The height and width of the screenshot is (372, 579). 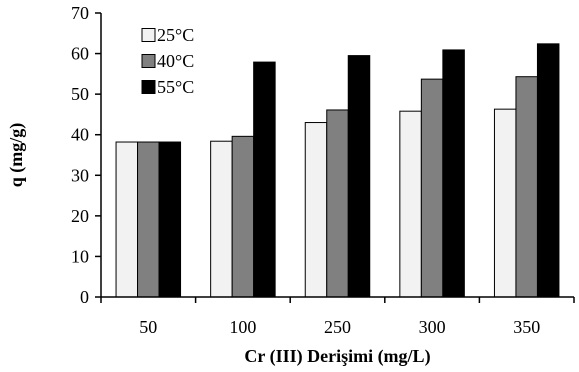 I want to click on y-tick-label: 30, so click(x=80, y=175).